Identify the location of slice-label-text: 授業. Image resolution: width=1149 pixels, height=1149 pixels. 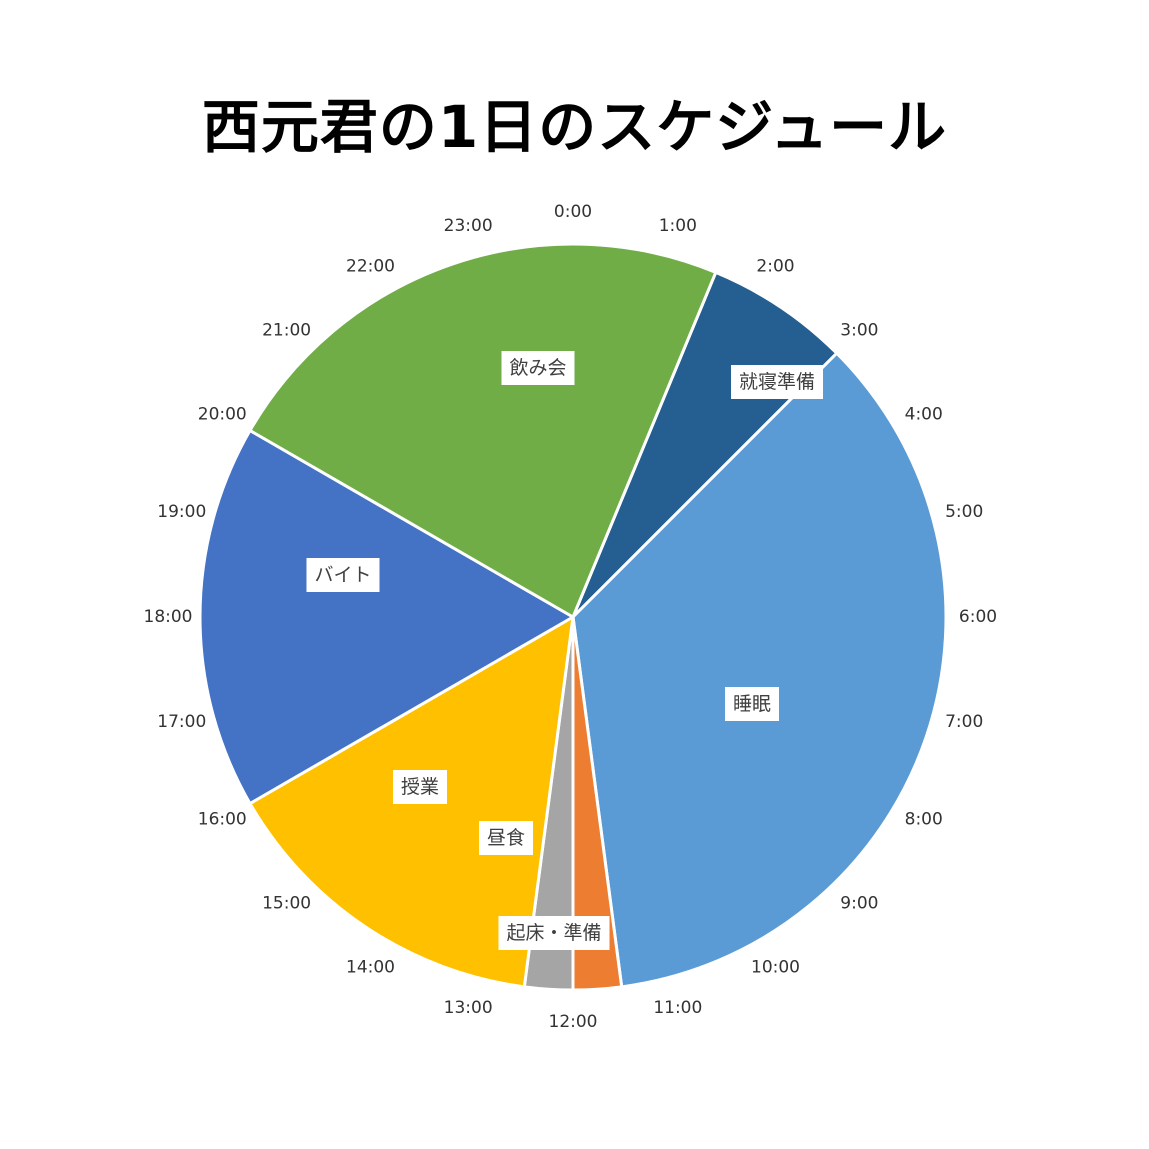
(420, 787).